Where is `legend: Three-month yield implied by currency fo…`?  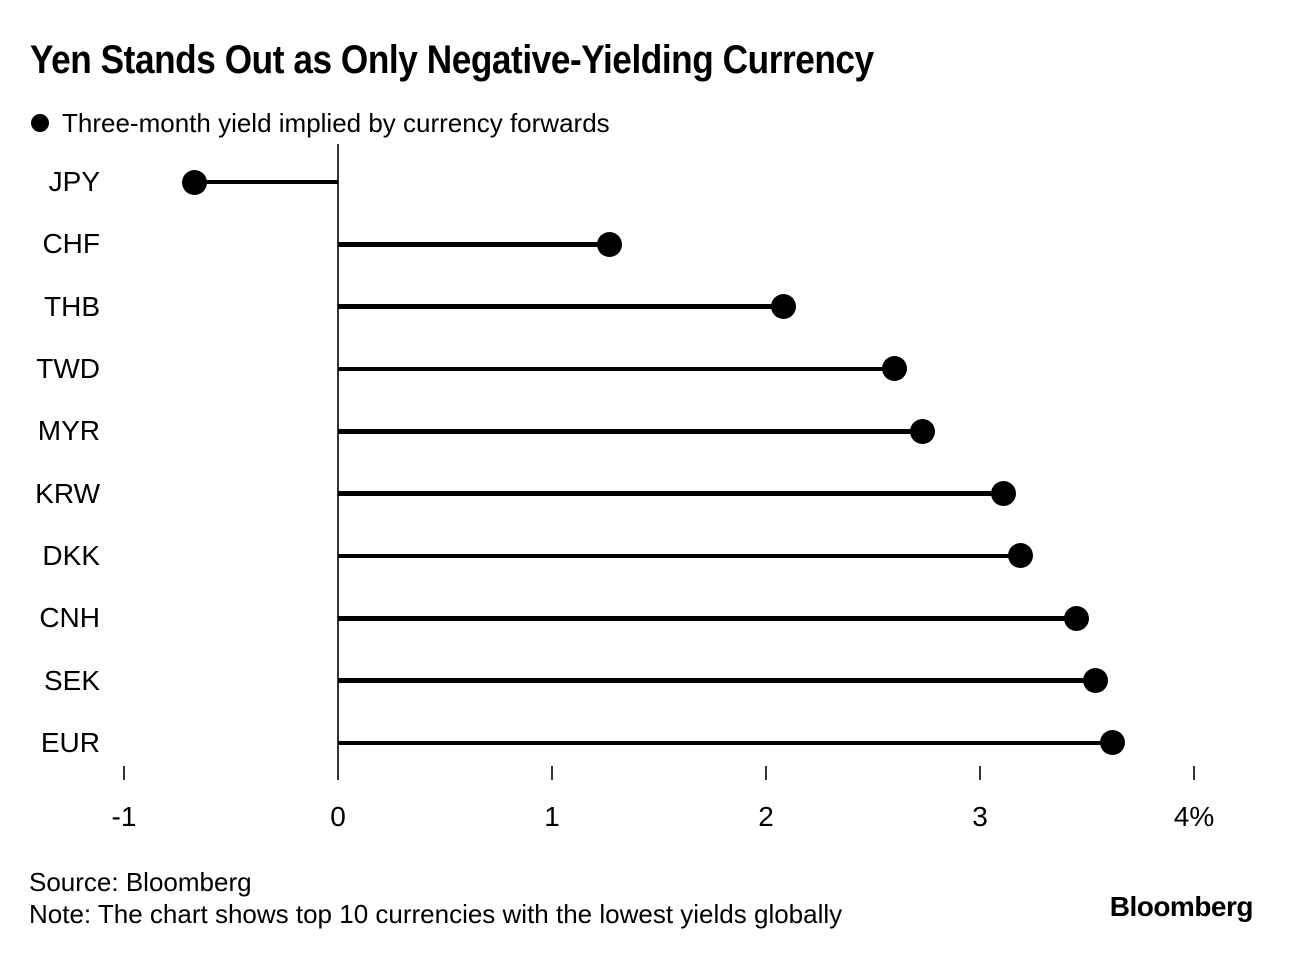
legend: Three-month yield implied by currency fo… is located at coordinates (320, 123).